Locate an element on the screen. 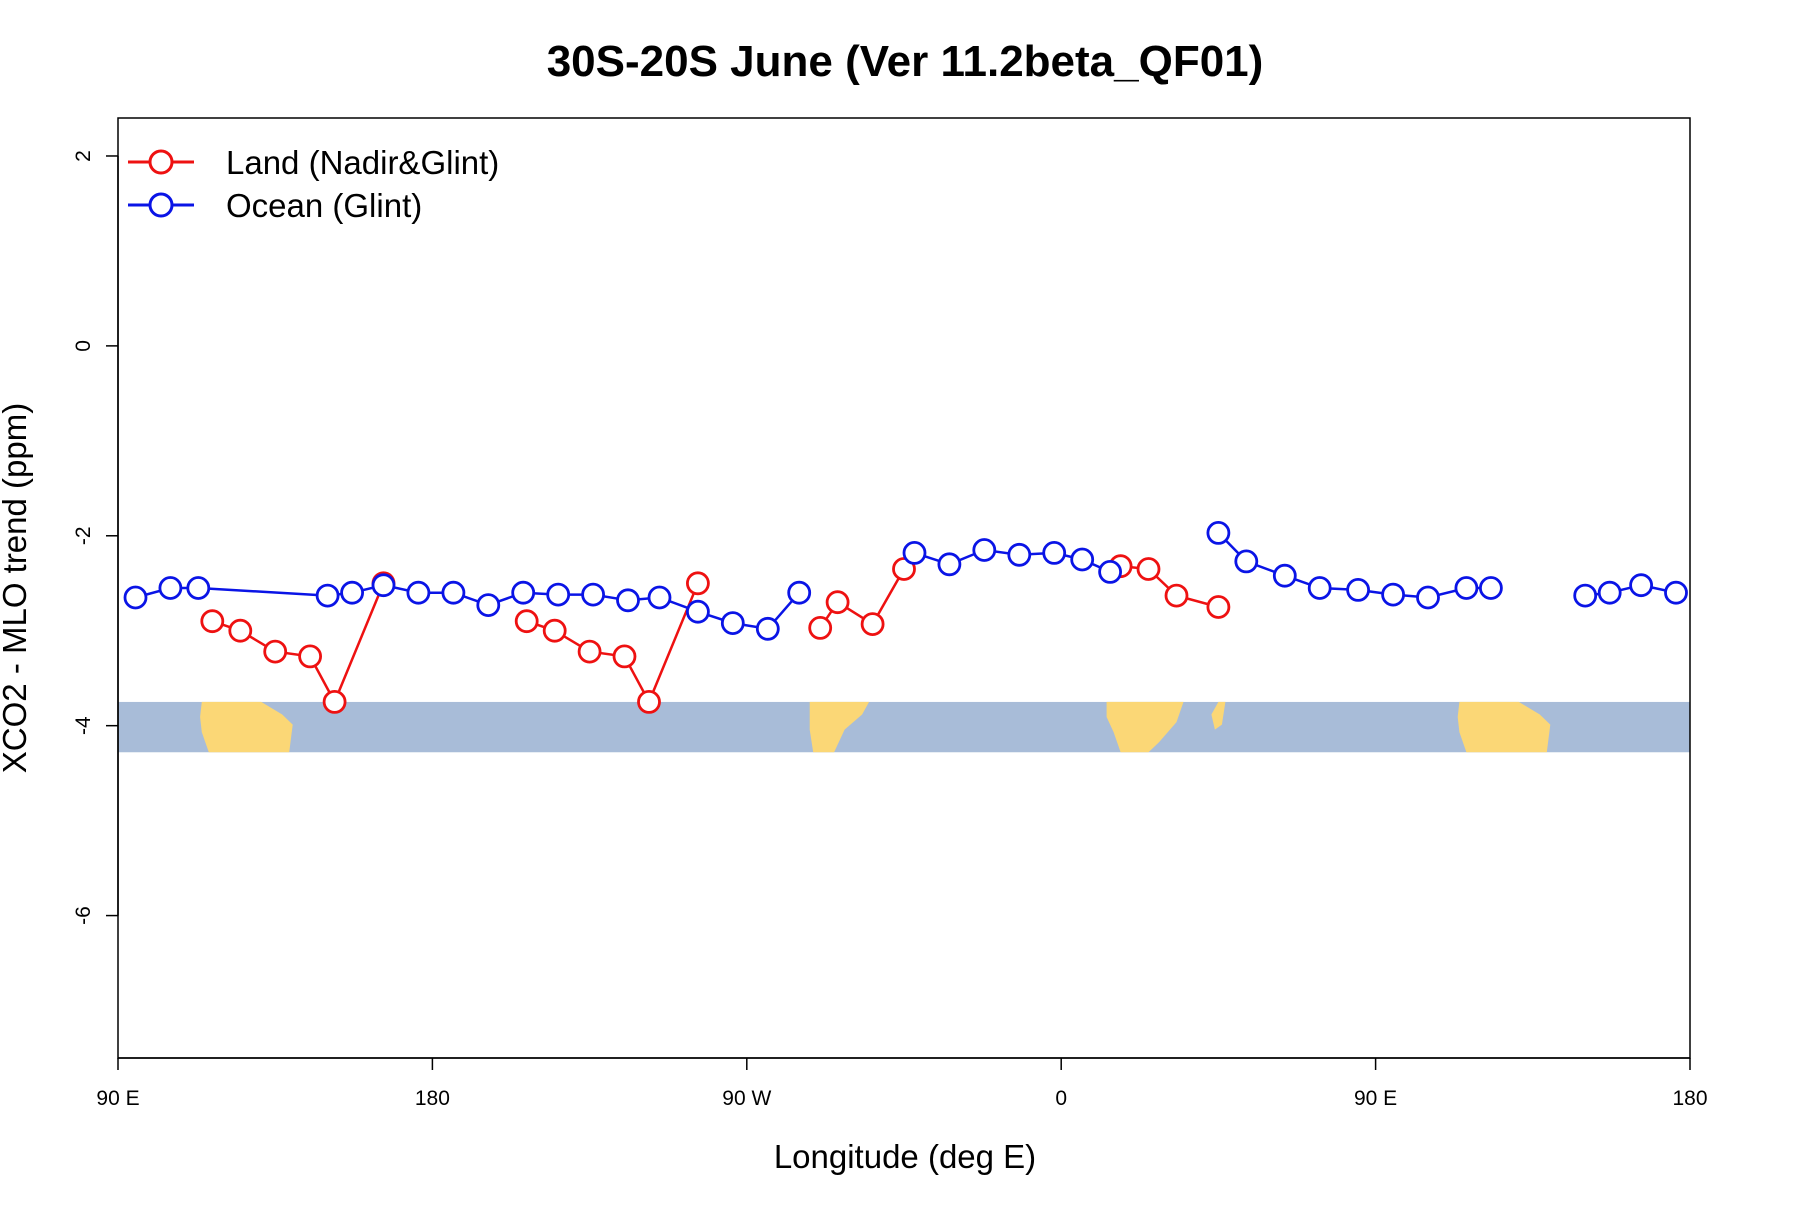  y-tick-label: 2 is located at coordinates (83, 156).